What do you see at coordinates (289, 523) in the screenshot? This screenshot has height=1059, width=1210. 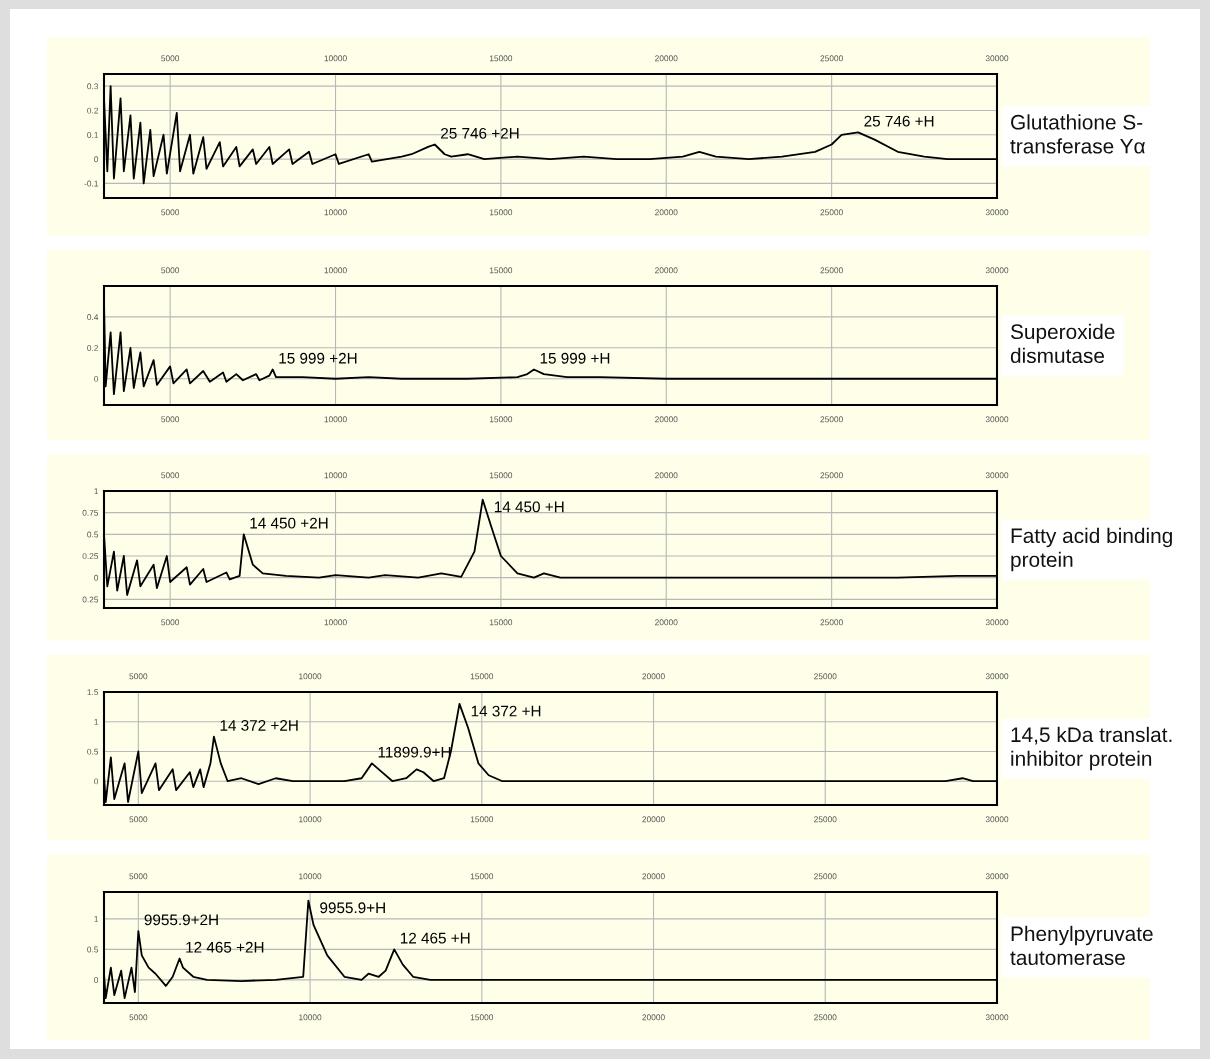 I see `annotation: 14 450 +2H` at bounding box center [289, 523].